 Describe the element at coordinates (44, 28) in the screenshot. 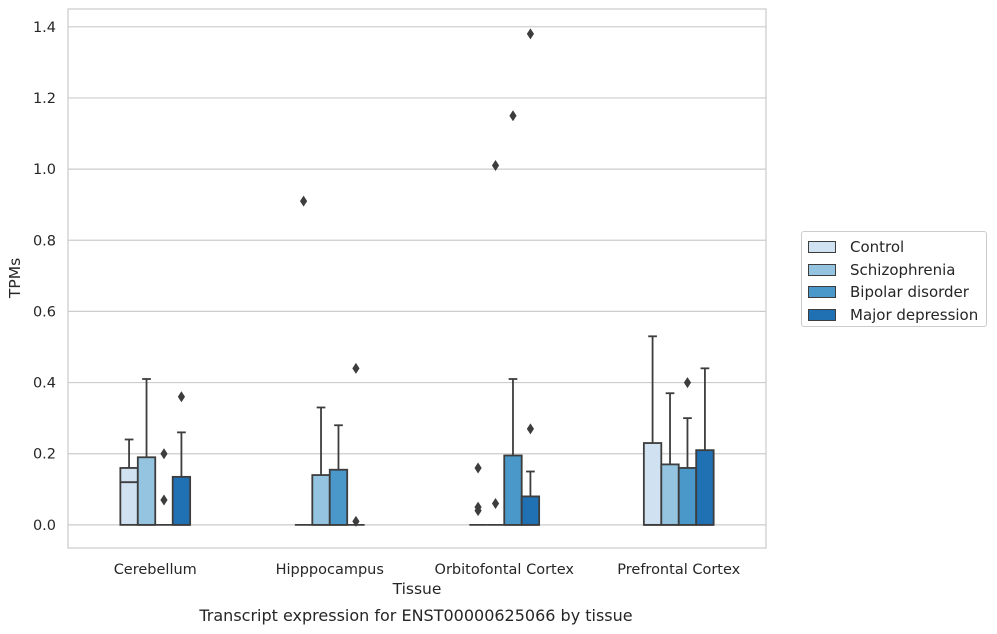

I see `y-tick-label-7: 1.4` at that location.